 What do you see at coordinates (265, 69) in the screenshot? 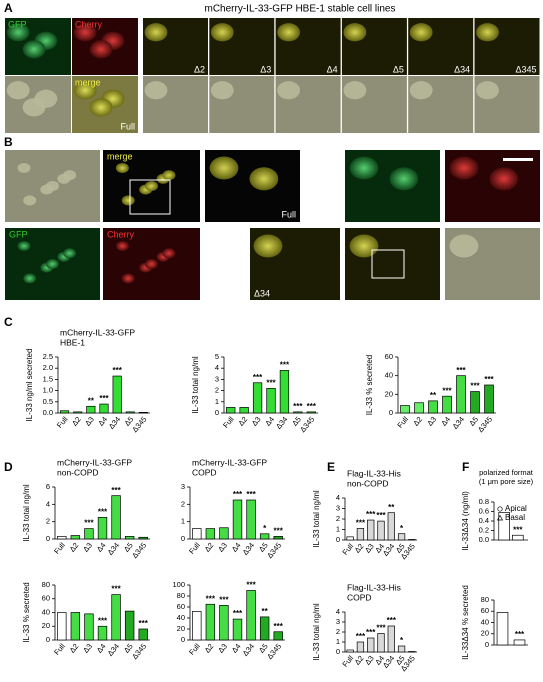
I see `image-label: Δ3` at bounding box center [265, 69].